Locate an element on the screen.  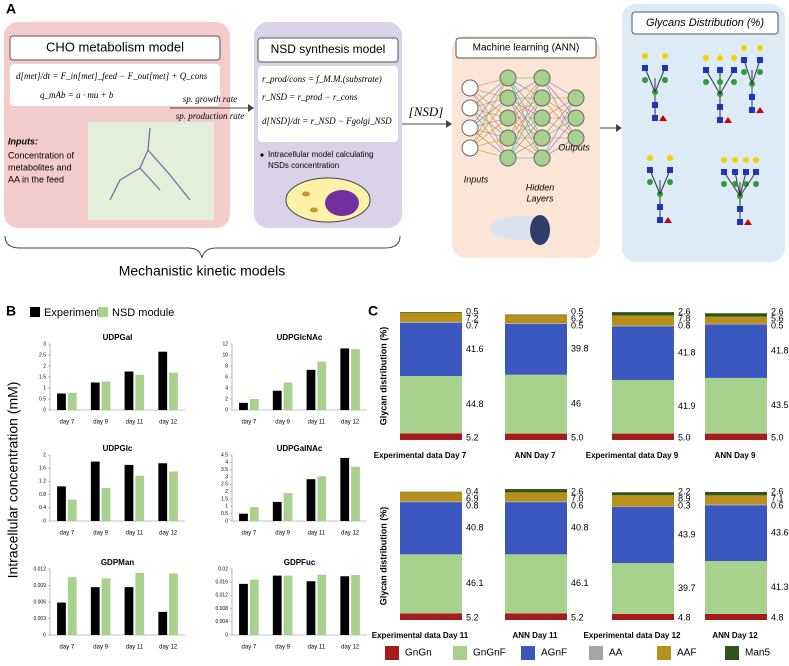
title-box is located at coordinates (526, 48).